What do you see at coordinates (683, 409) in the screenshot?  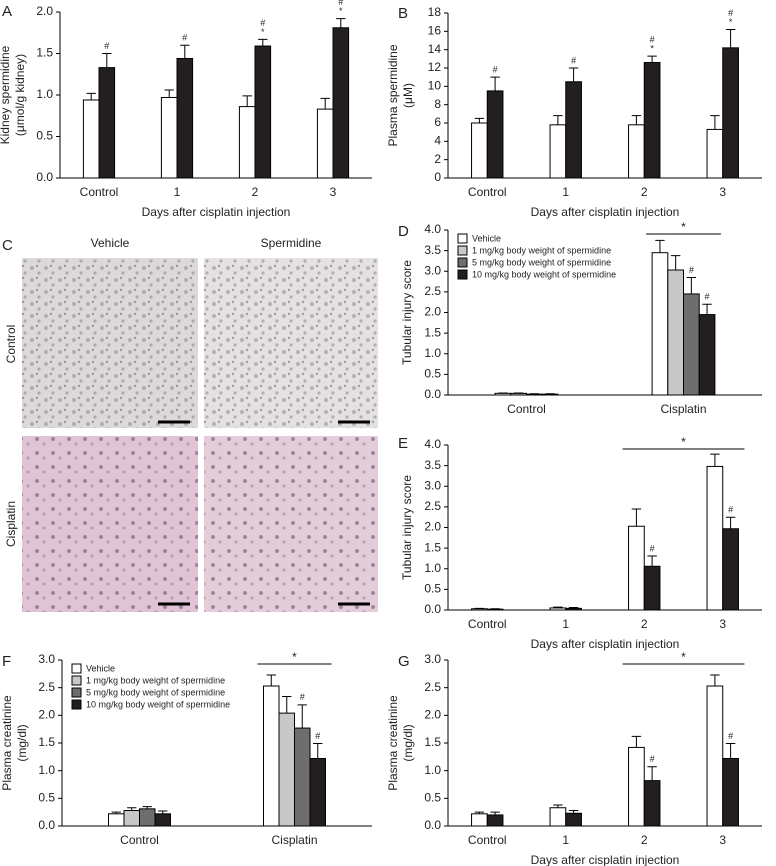 I see `x-tick-label: Cisplatin` at bounding box center [683, 409].